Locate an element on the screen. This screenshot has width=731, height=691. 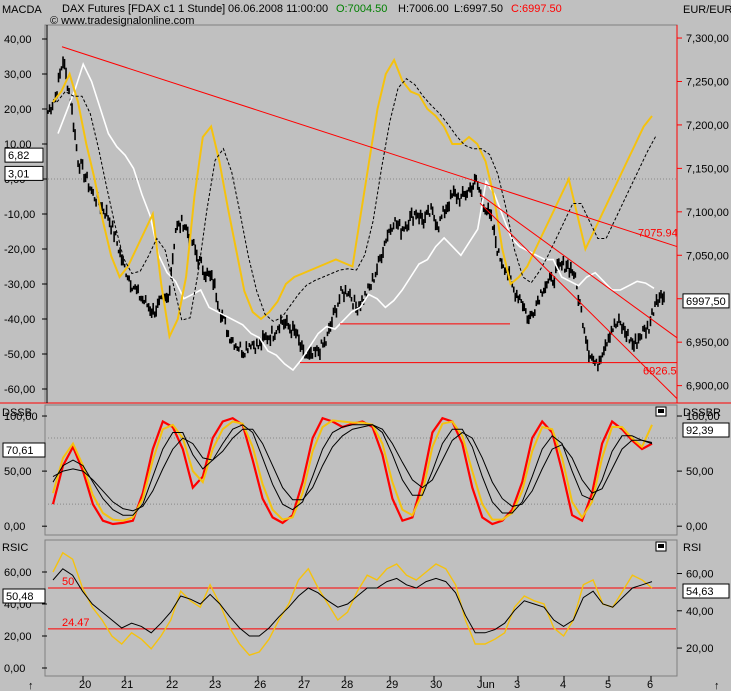
right-axis-label: 6,950,00 is located at coordinates (707, 343).